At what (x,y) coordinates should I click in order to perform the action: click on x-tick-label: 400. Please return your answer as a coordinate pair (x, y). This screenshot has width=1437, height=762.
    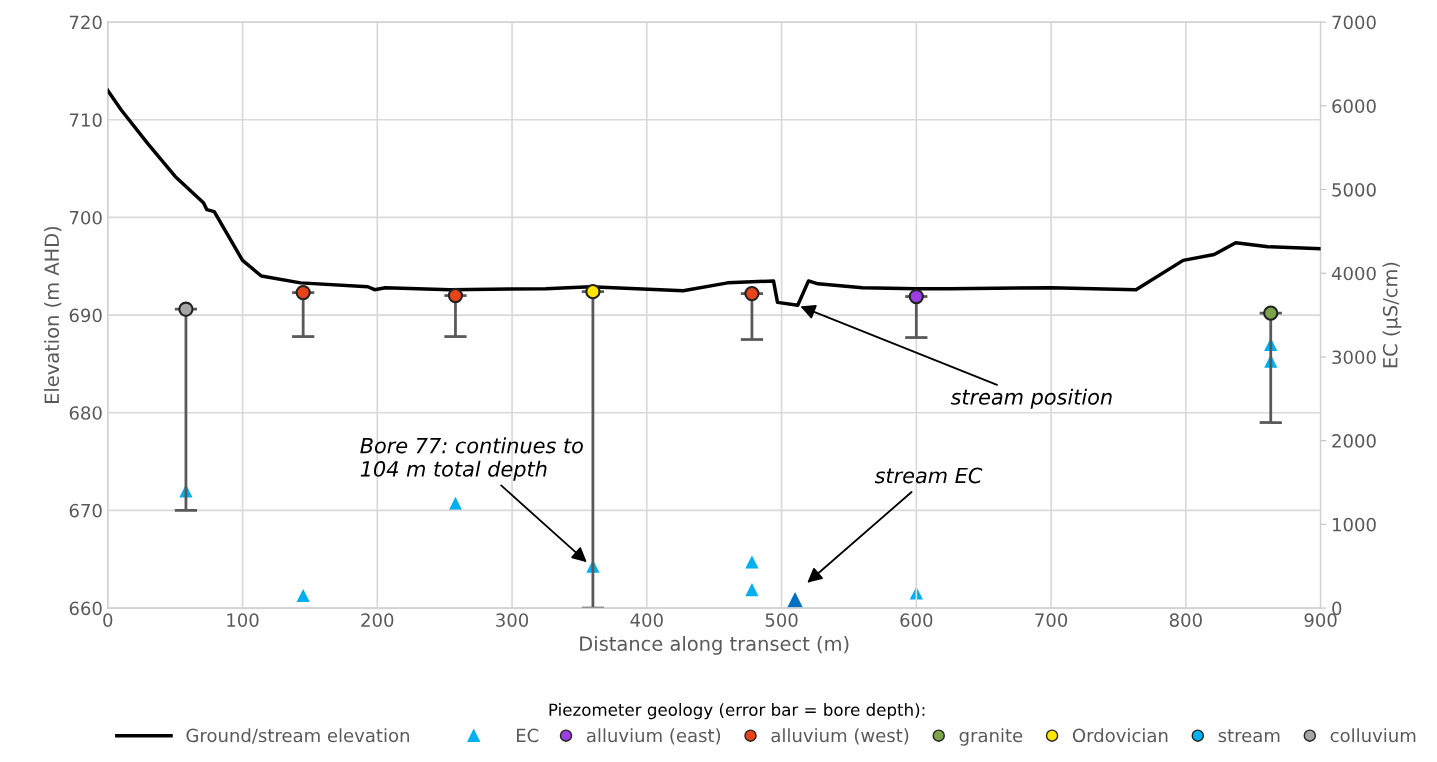
    Looking at the image, I should click on (646, 620).